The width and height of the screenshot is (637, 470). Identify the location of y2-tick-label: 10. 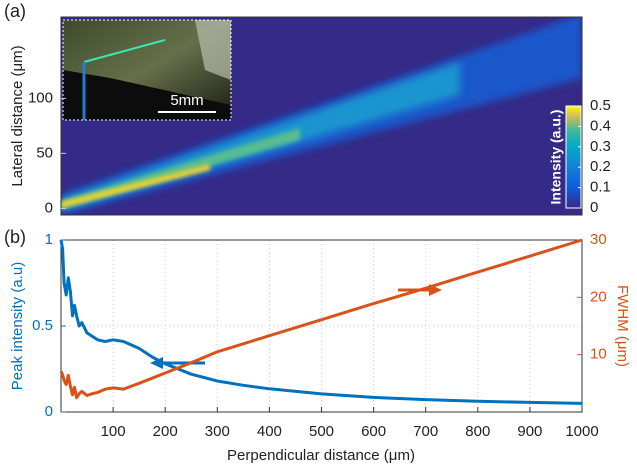
(598, 354).